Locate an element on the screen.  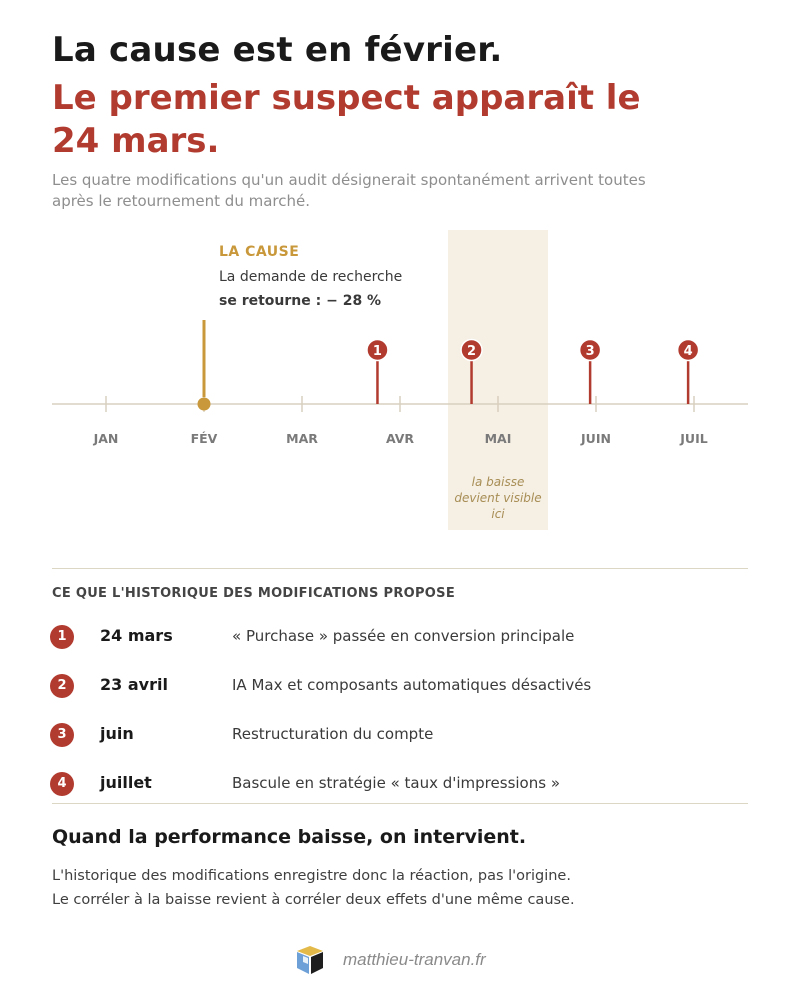
change-marker-number: 1 is located at coordinates (377, 351).